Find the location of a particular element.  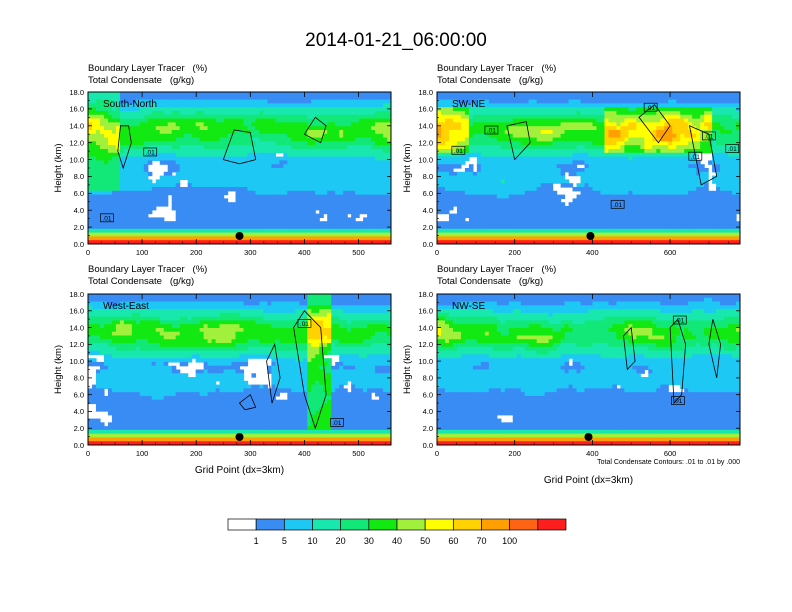

panel-name: West-East is located at coordinates (126, 306).